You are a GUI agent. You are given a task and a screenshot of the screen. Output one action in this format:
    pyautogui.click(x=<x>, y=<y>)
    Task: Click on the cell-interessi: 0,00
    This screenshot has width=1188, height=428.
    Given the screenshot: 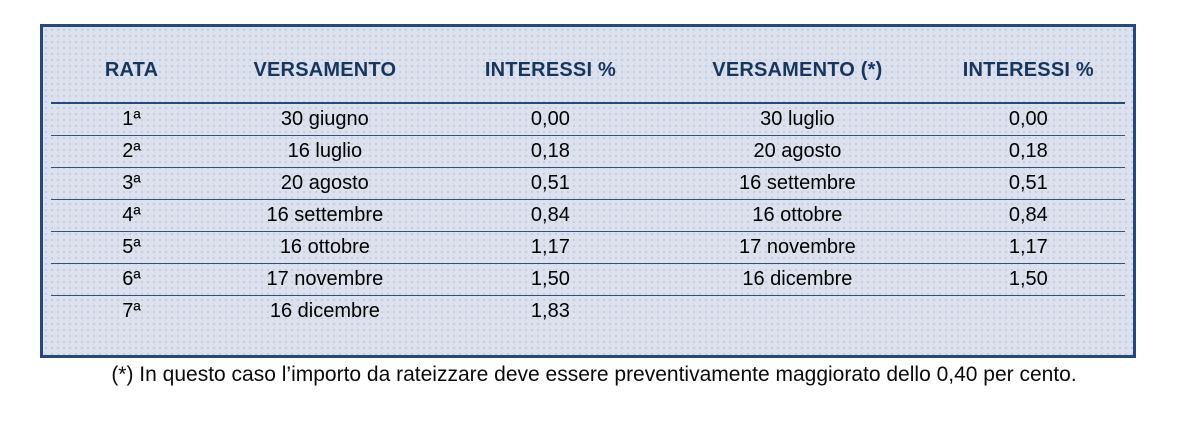 What is the action you would take?
    pyautogui.click(x=550, y=119)
    